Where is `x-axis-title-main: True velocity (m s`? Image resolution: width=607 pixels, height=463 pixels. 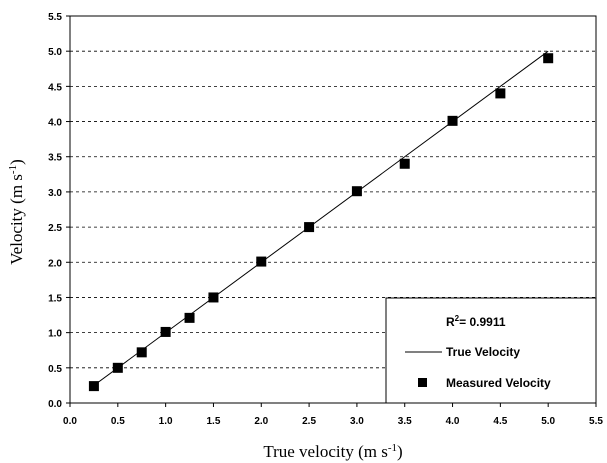
x-axis-title-main: True velocity (m s is located at coordinates (325, 451).